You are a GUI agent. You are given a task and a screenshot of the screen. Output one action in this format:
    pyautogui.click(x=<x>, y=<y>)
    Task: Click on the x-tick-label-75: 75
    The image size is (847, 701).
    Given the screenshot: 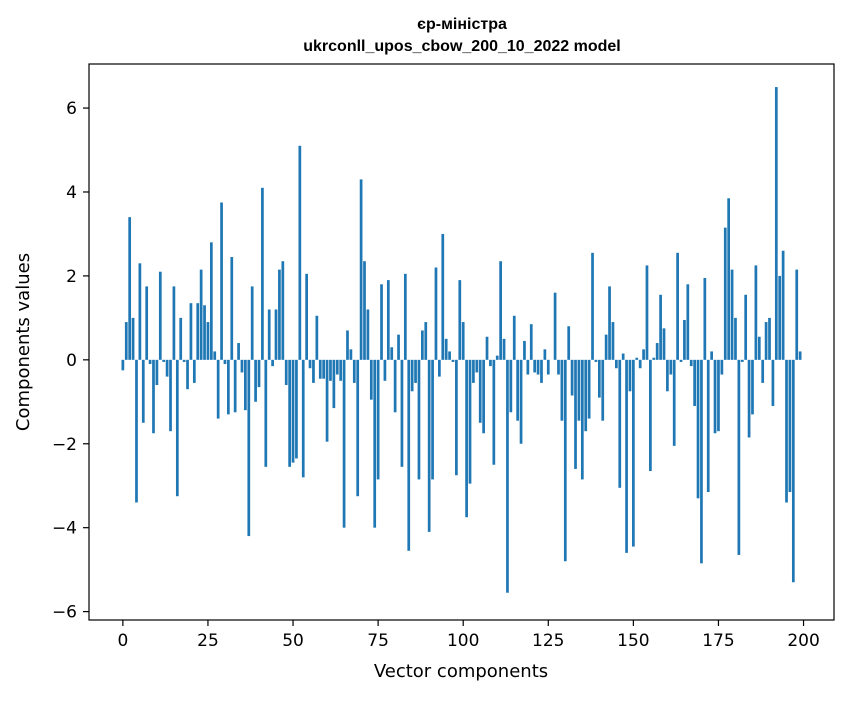 What is the action you would take?
    pyautogui.click(x=378, y=641)
    